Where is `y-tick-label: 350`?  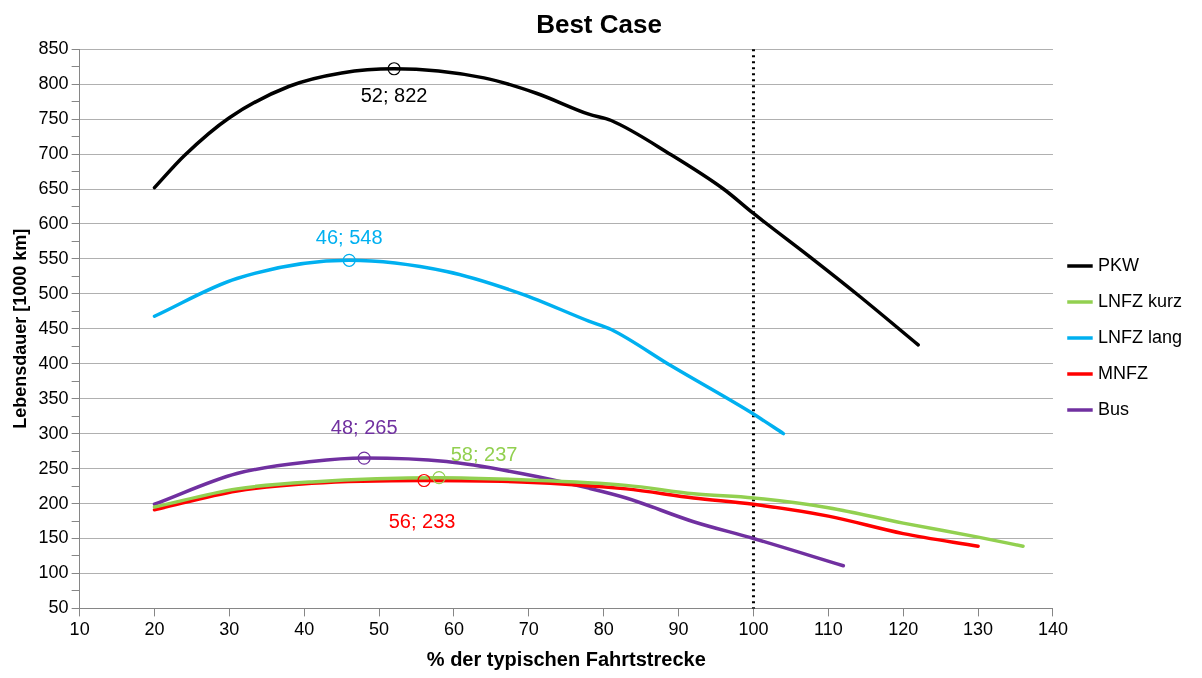 y-tick-label: 350 is located at coordinates (53, 397).